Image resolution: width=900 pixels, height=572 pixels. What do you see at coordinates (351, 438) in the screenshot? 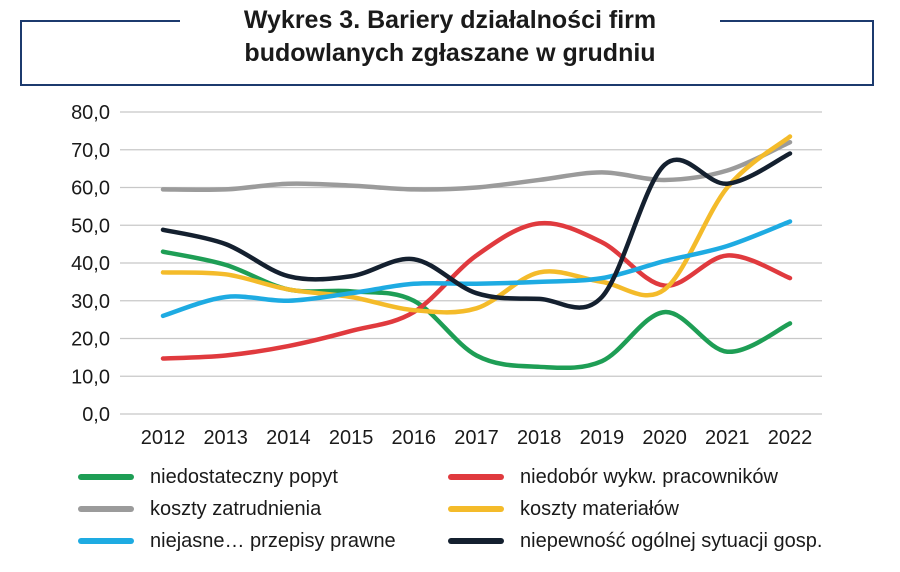
I see `x-tick-label: 2015` at bounding box center [351, 438].